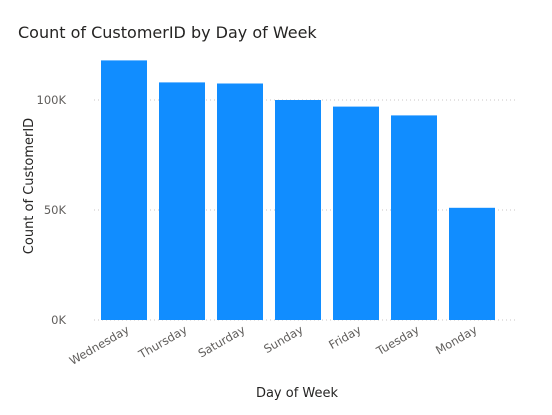  What do you see at coordinates (124, 190) in the screenshot?
I see `bar-wednesday` at bounding box center [124, 190].